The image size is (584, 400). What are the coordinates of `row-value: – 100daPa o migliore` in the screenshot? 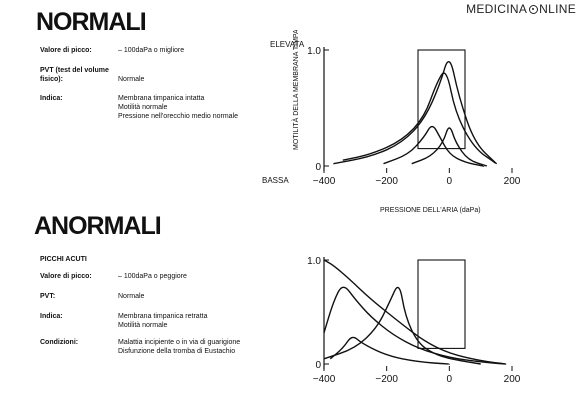 It's located at (151, 50).